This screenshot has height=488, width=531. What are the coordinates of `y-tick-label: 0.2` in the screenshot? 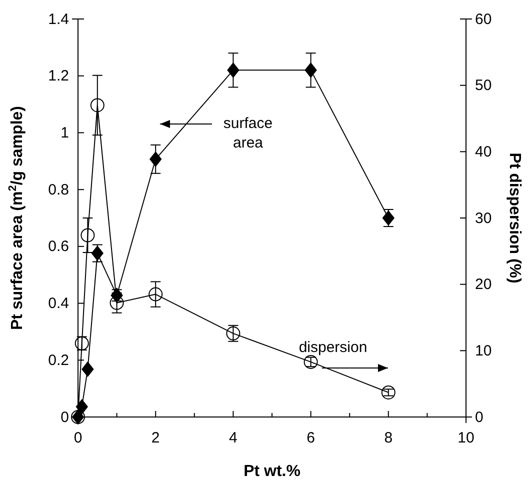 It's located at (58, 360).